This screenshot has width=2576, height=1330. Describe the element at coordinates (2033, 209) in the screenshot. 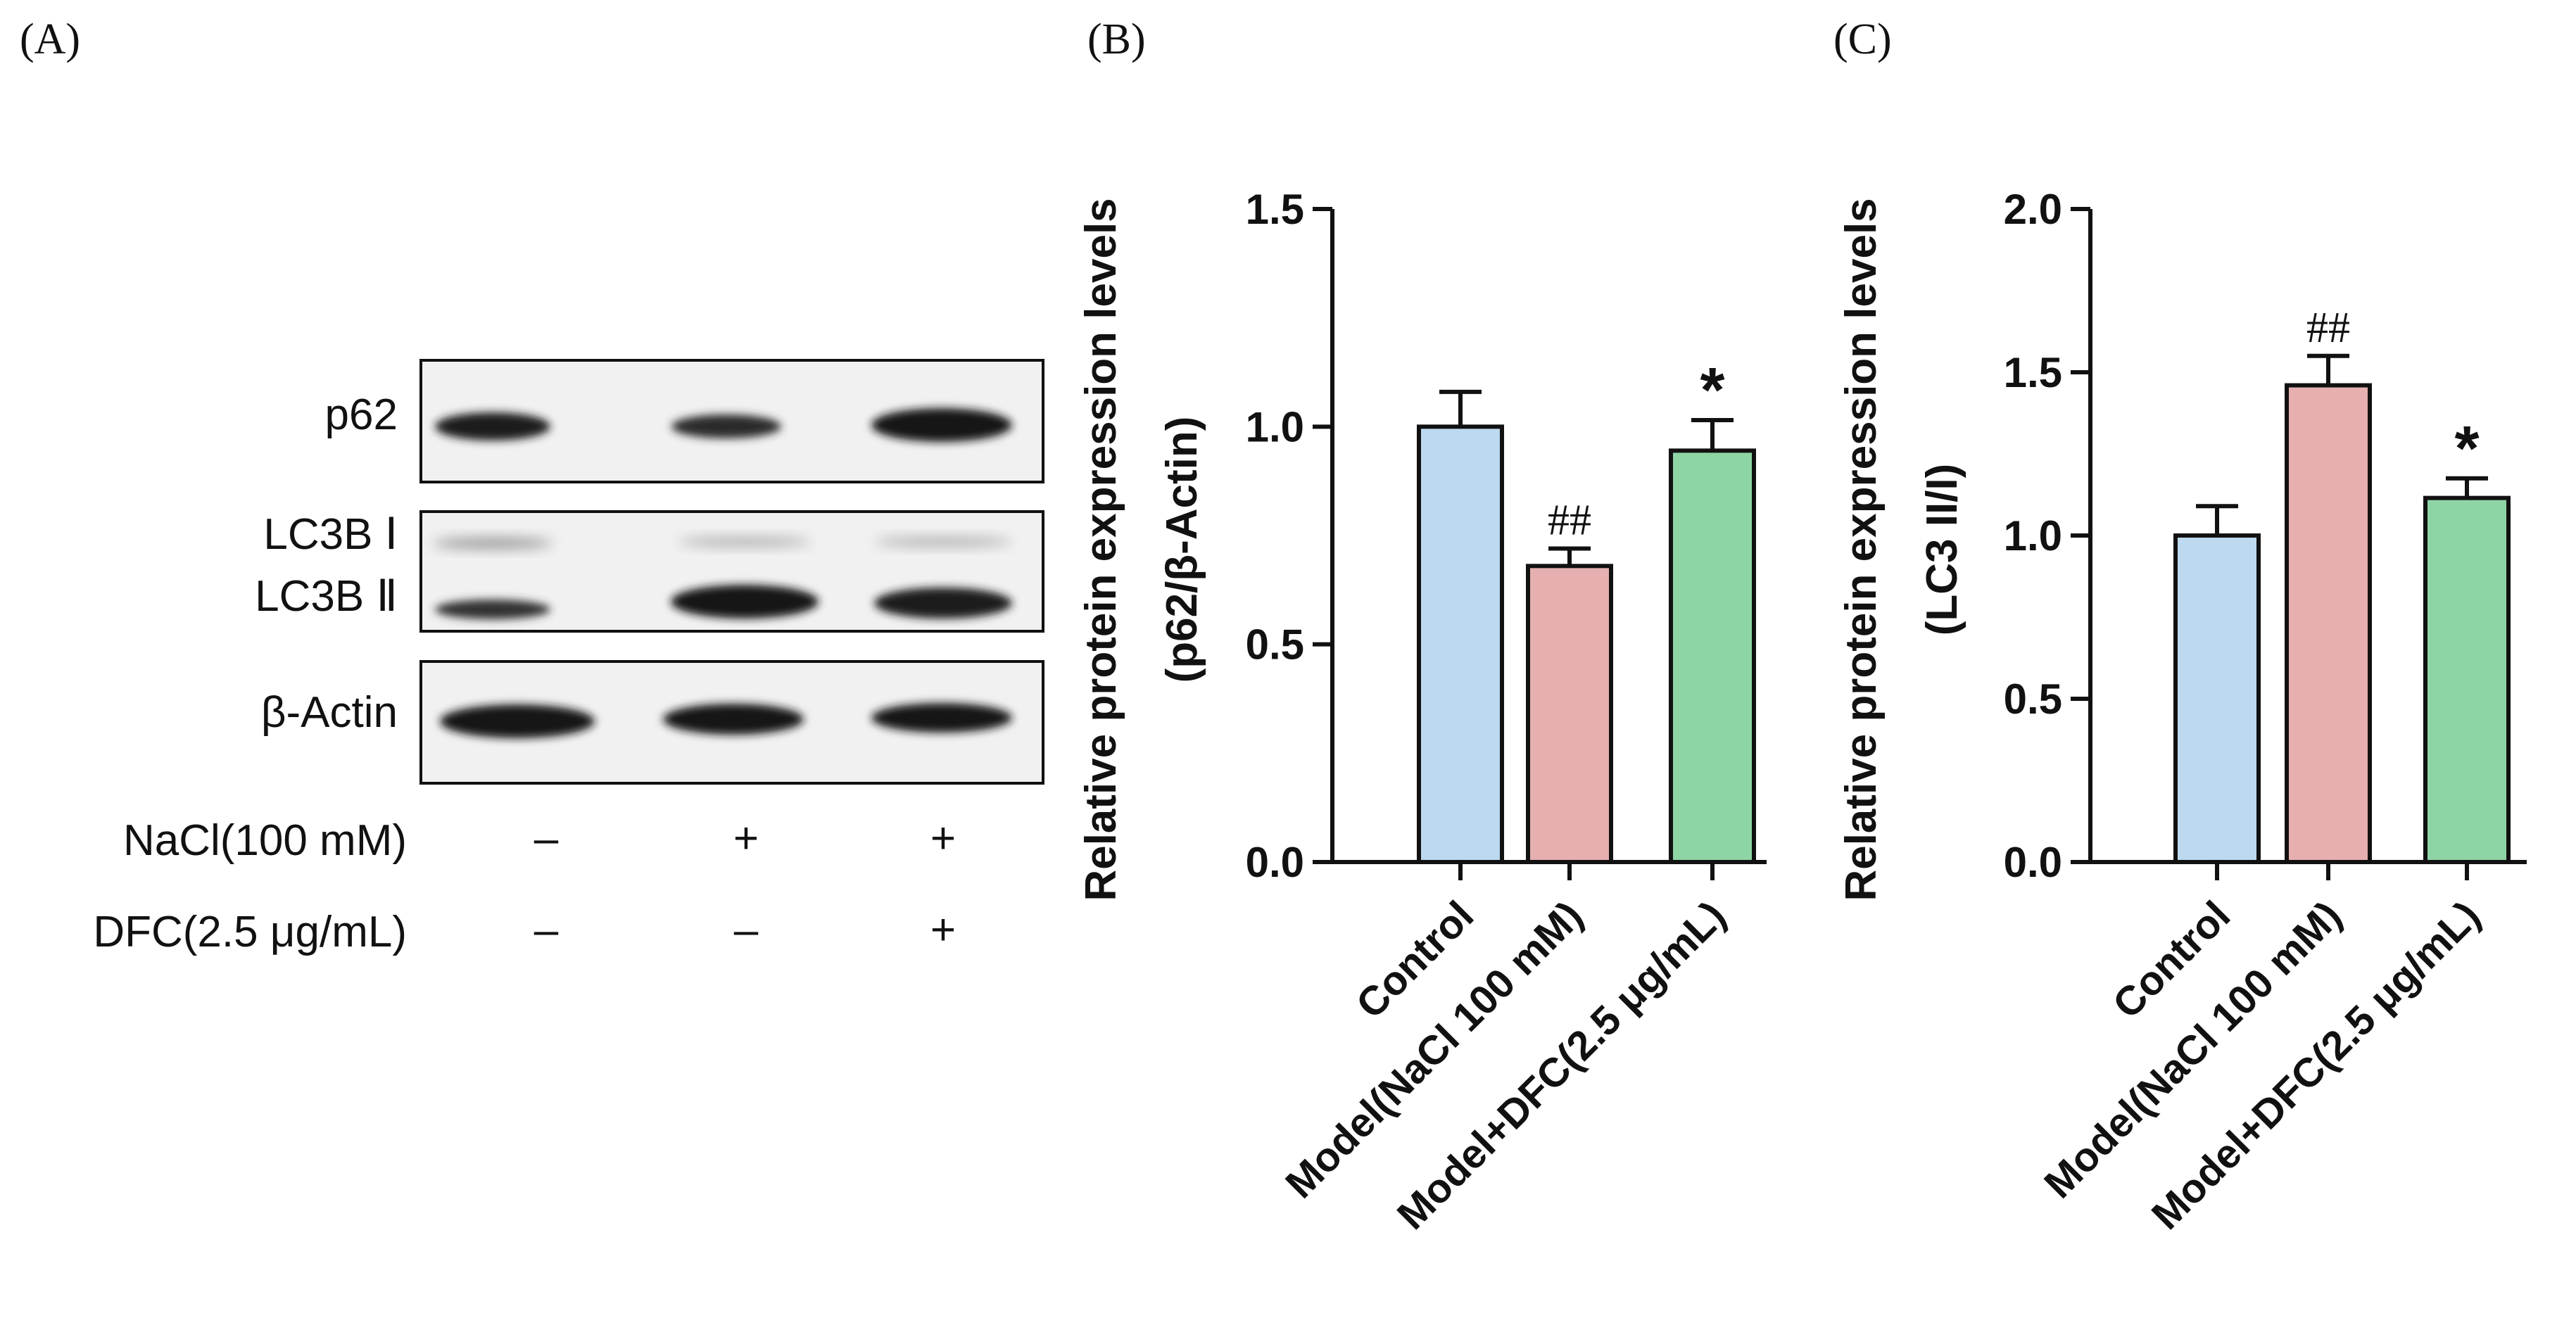

I see `y-tick-label: 2.0` at that location.